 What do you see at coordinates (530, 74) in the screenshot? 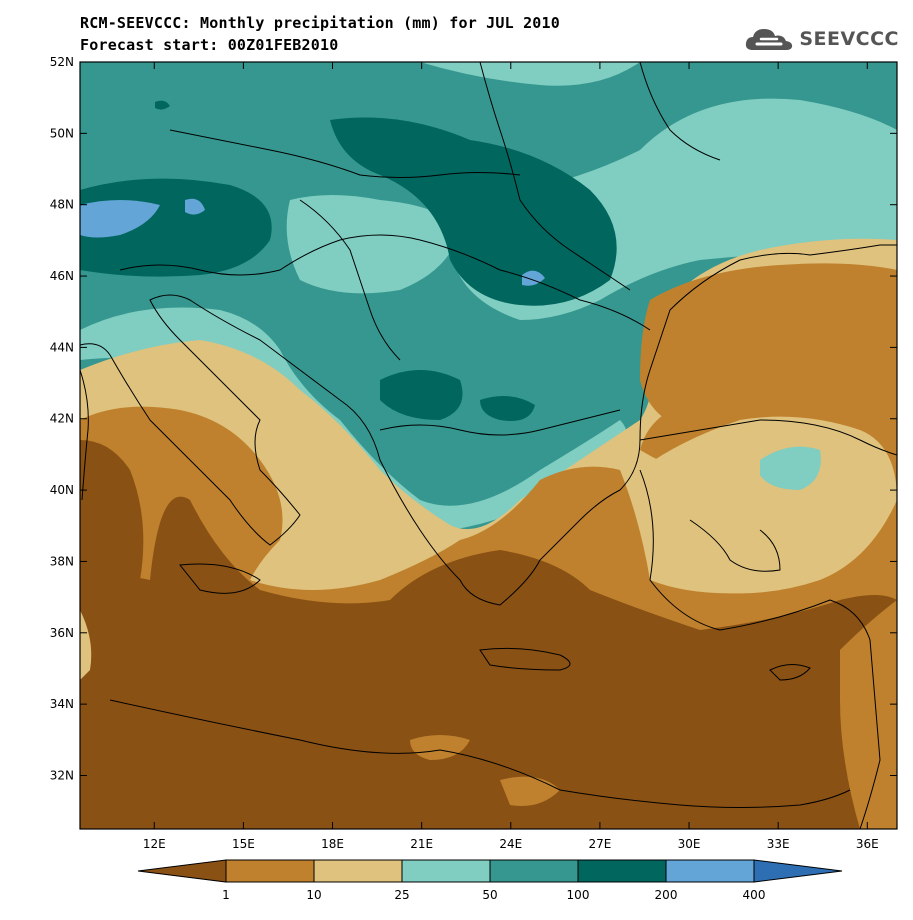
I see `field-25-50-north` at bounding box center [530, 74].